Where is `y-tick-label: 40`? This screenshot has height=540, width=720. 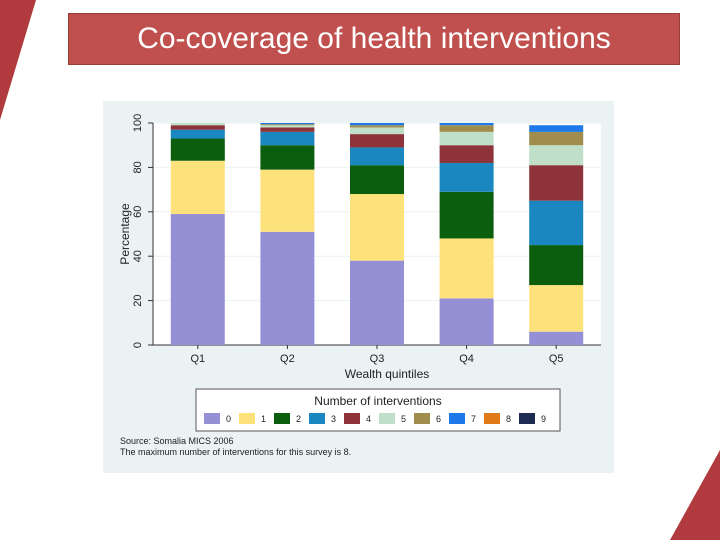
y-tick-label: 40 is located at coordinates (138, 256).